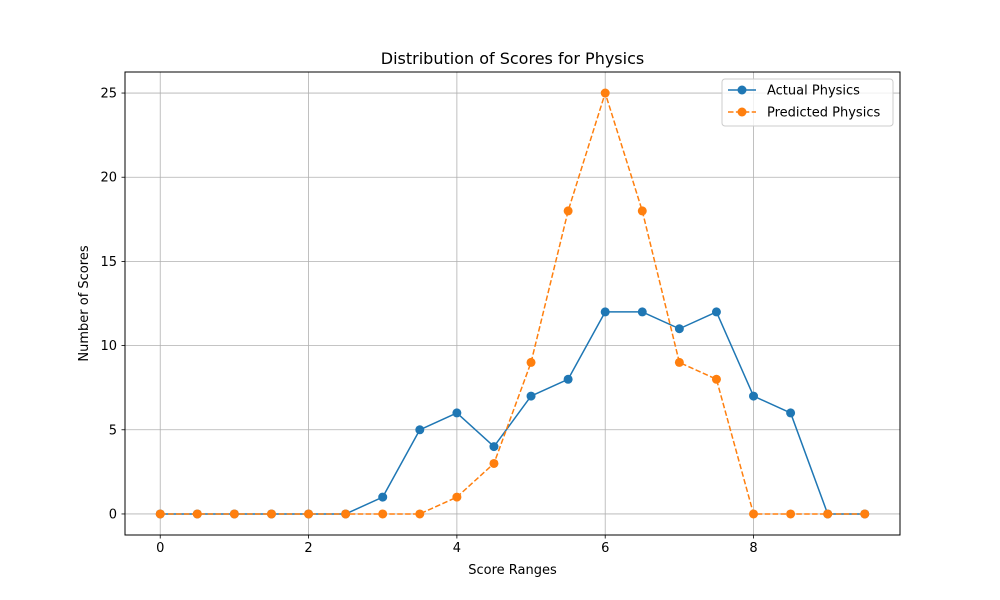 The image size is (1000, 600). I want to click on y-tick-label: 20, so click(108, 178).